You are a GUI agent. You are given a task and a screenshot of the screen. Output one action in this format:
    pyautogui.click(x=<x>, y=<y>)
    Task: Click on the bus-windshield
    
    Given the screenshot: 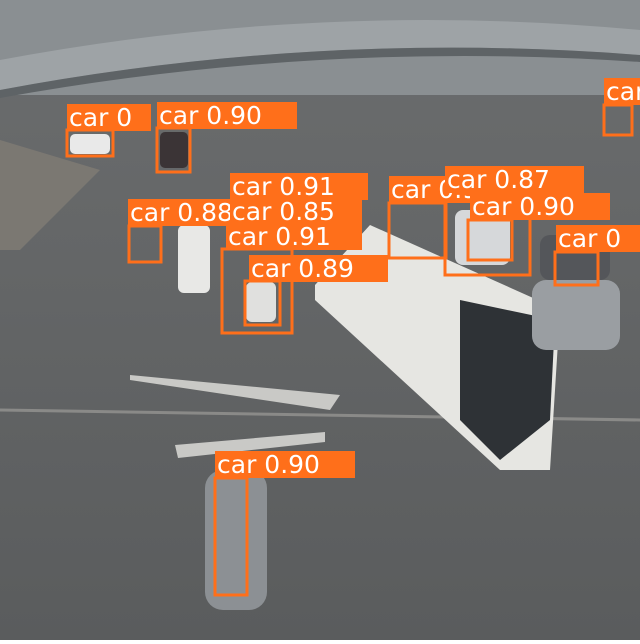 What is the action you would take?
    pyautogui.click(x=507, y=380)
    